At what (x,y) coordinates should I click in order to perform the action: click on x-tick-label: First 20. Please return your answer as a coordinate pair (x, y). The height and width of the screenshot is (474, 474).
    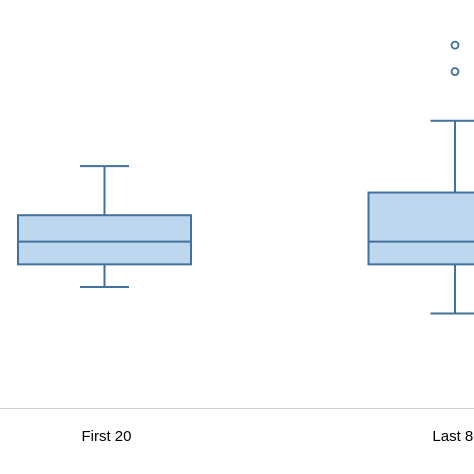
    Looking at the image, I should click on (106, 436).